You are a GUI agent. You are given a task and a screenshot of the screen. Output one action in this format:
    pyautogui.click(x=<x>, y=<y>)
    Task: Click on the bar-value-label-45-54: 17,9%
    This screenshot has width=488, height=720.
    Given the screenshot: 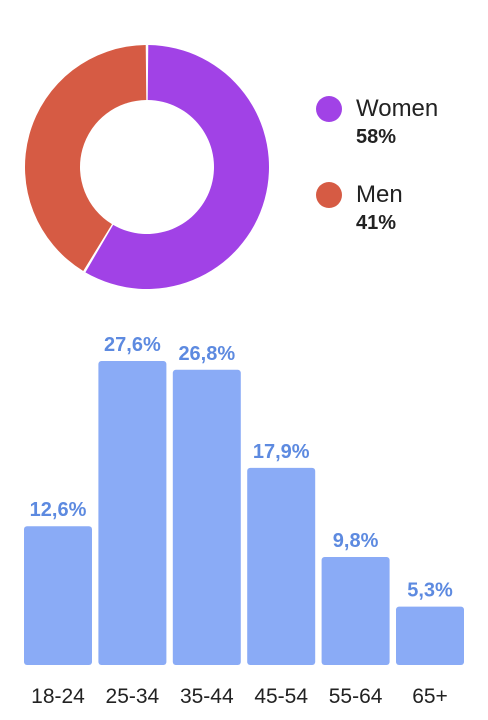 What is the action you would take?
    pyautogui.click(x=281, y=452)
    